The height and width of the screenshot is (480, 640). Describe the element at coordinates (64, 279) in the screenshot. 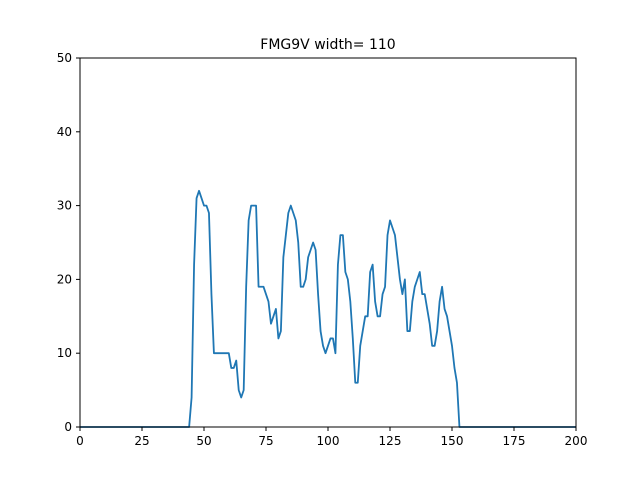

I see `y-tick-label: 20` at that location.